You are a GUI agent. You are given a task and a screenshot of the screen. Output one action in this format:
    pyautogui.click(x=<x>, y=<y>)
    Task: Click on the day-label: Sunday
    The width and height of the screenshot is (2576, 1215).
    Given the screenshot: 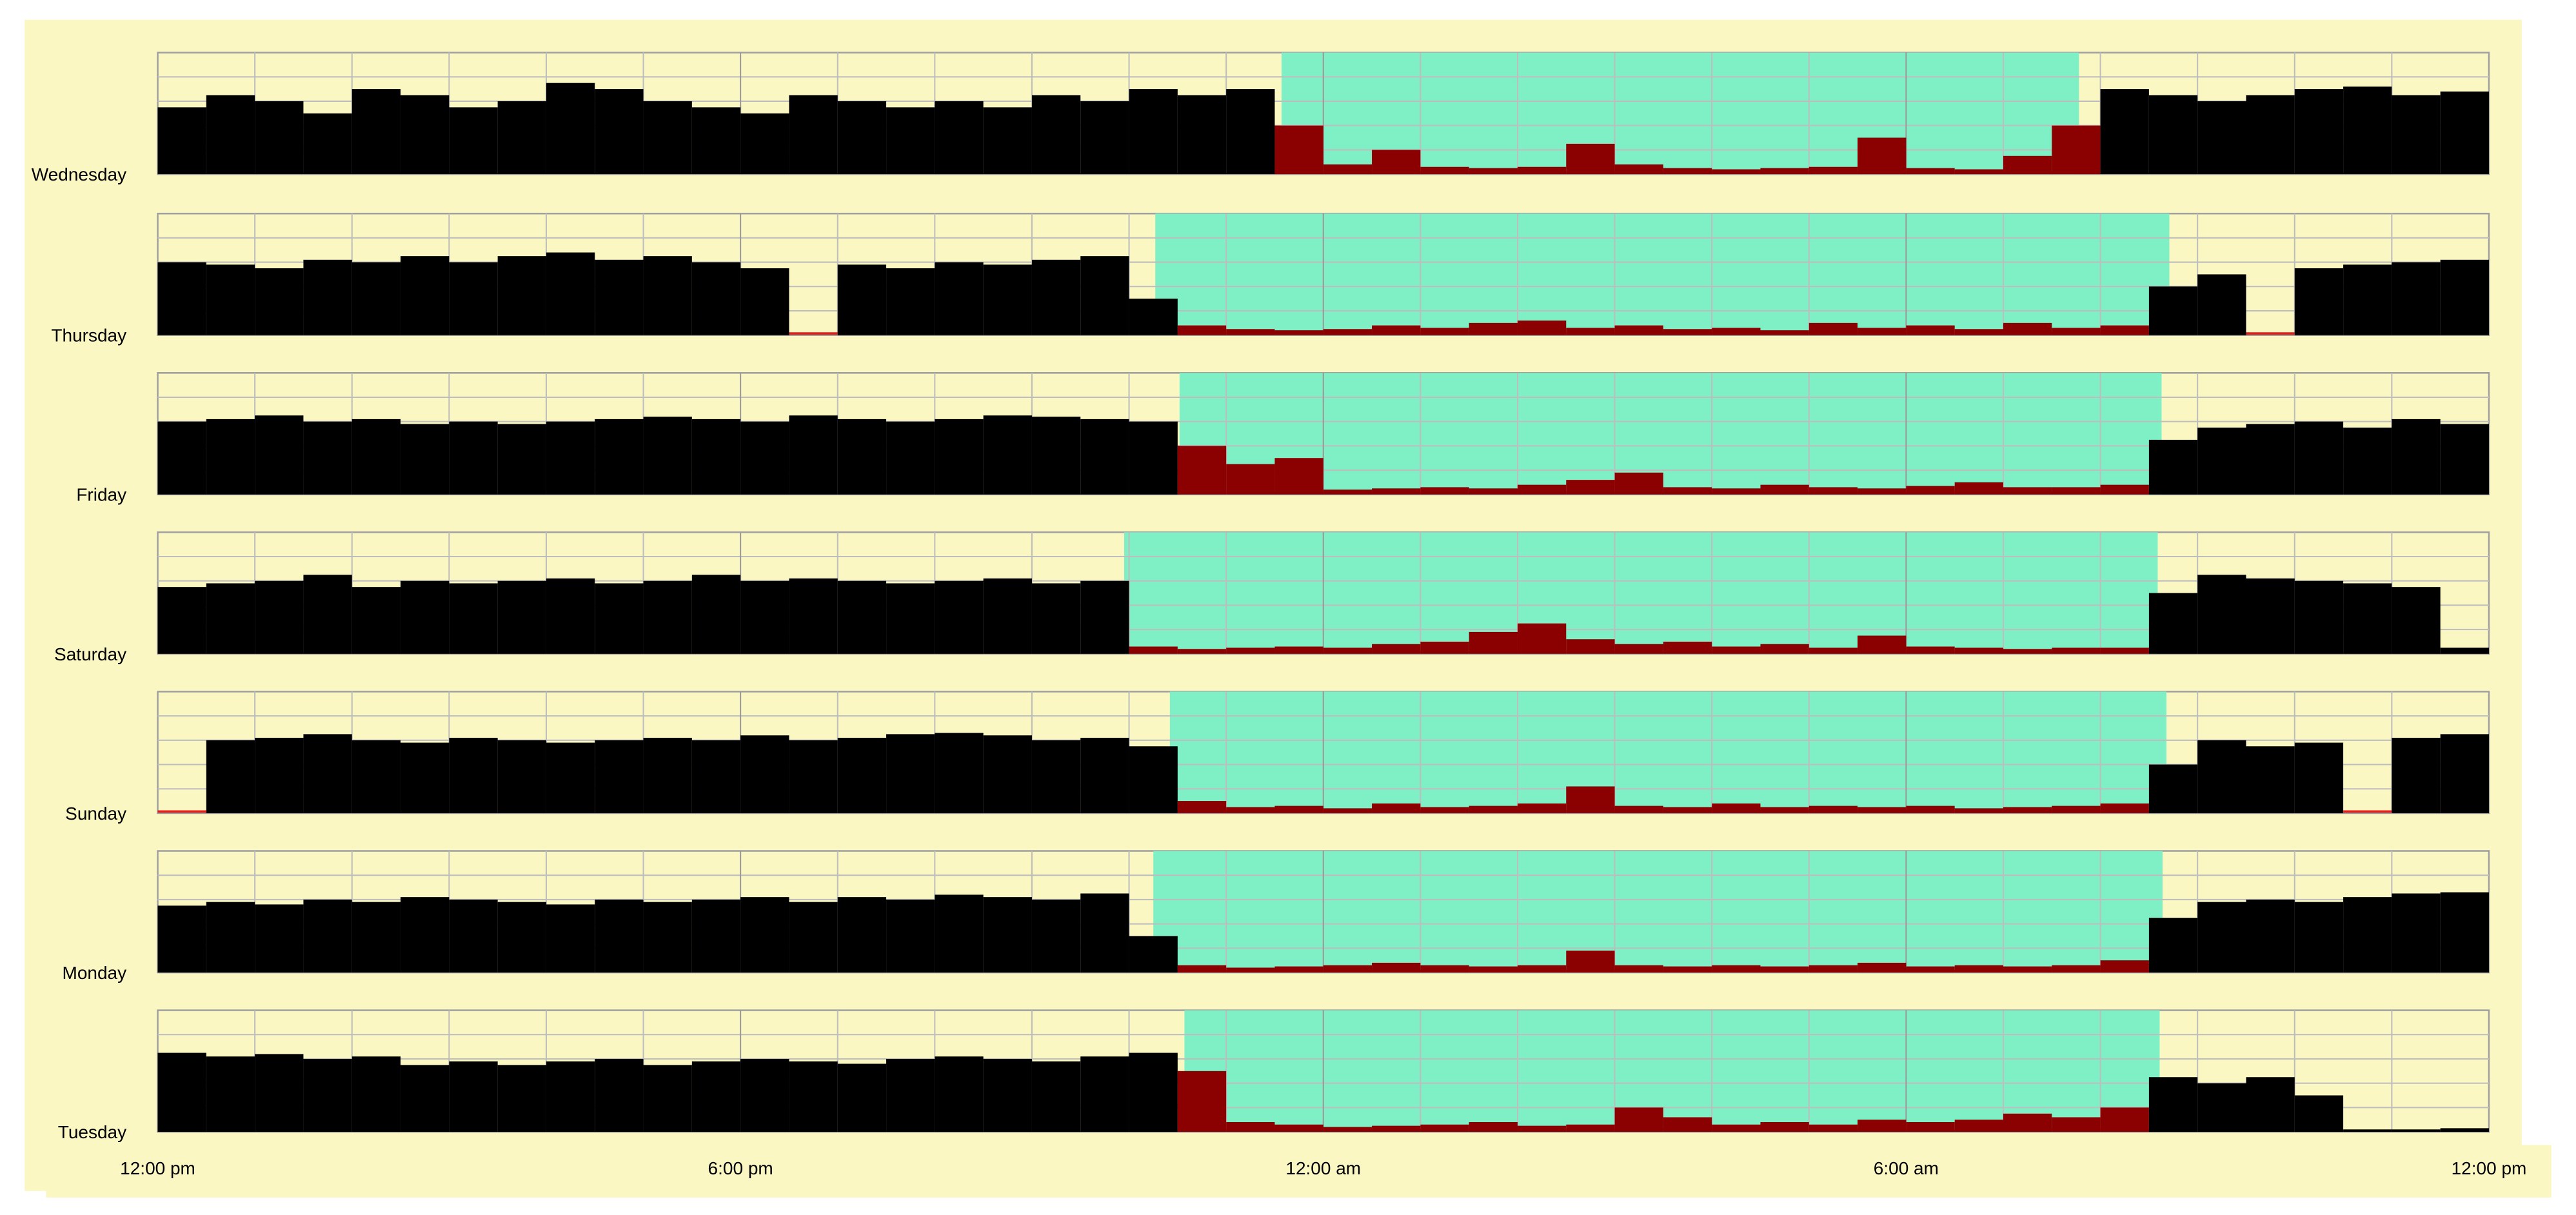 What is the action you would take?
    pyautogui.click(x=95, y=814)
    